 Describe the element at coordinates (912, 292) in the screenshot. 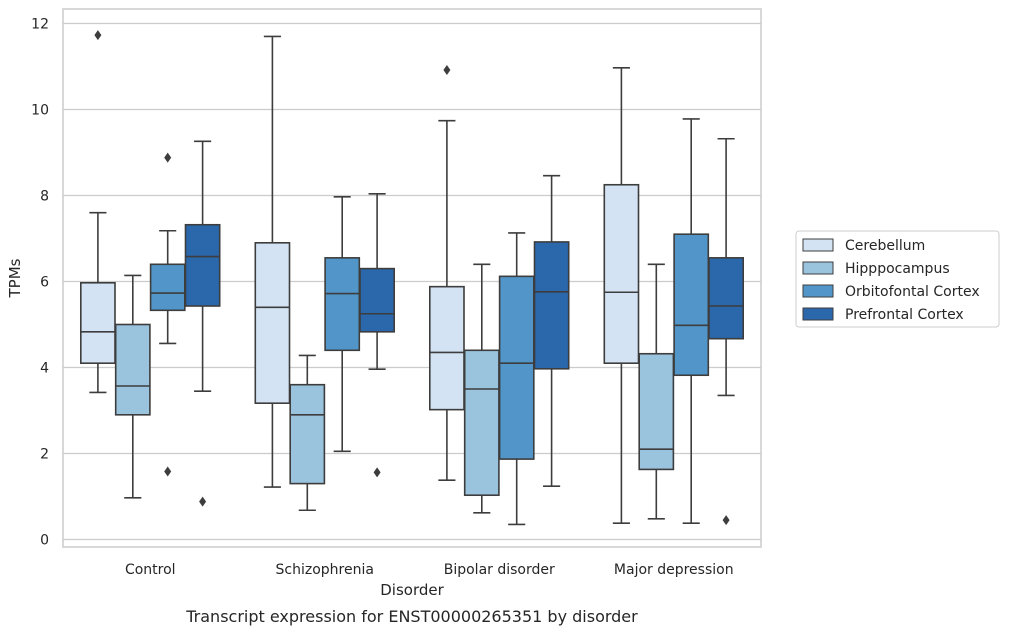

I see `legend-label: Orbitofontal Cortex` at that location.